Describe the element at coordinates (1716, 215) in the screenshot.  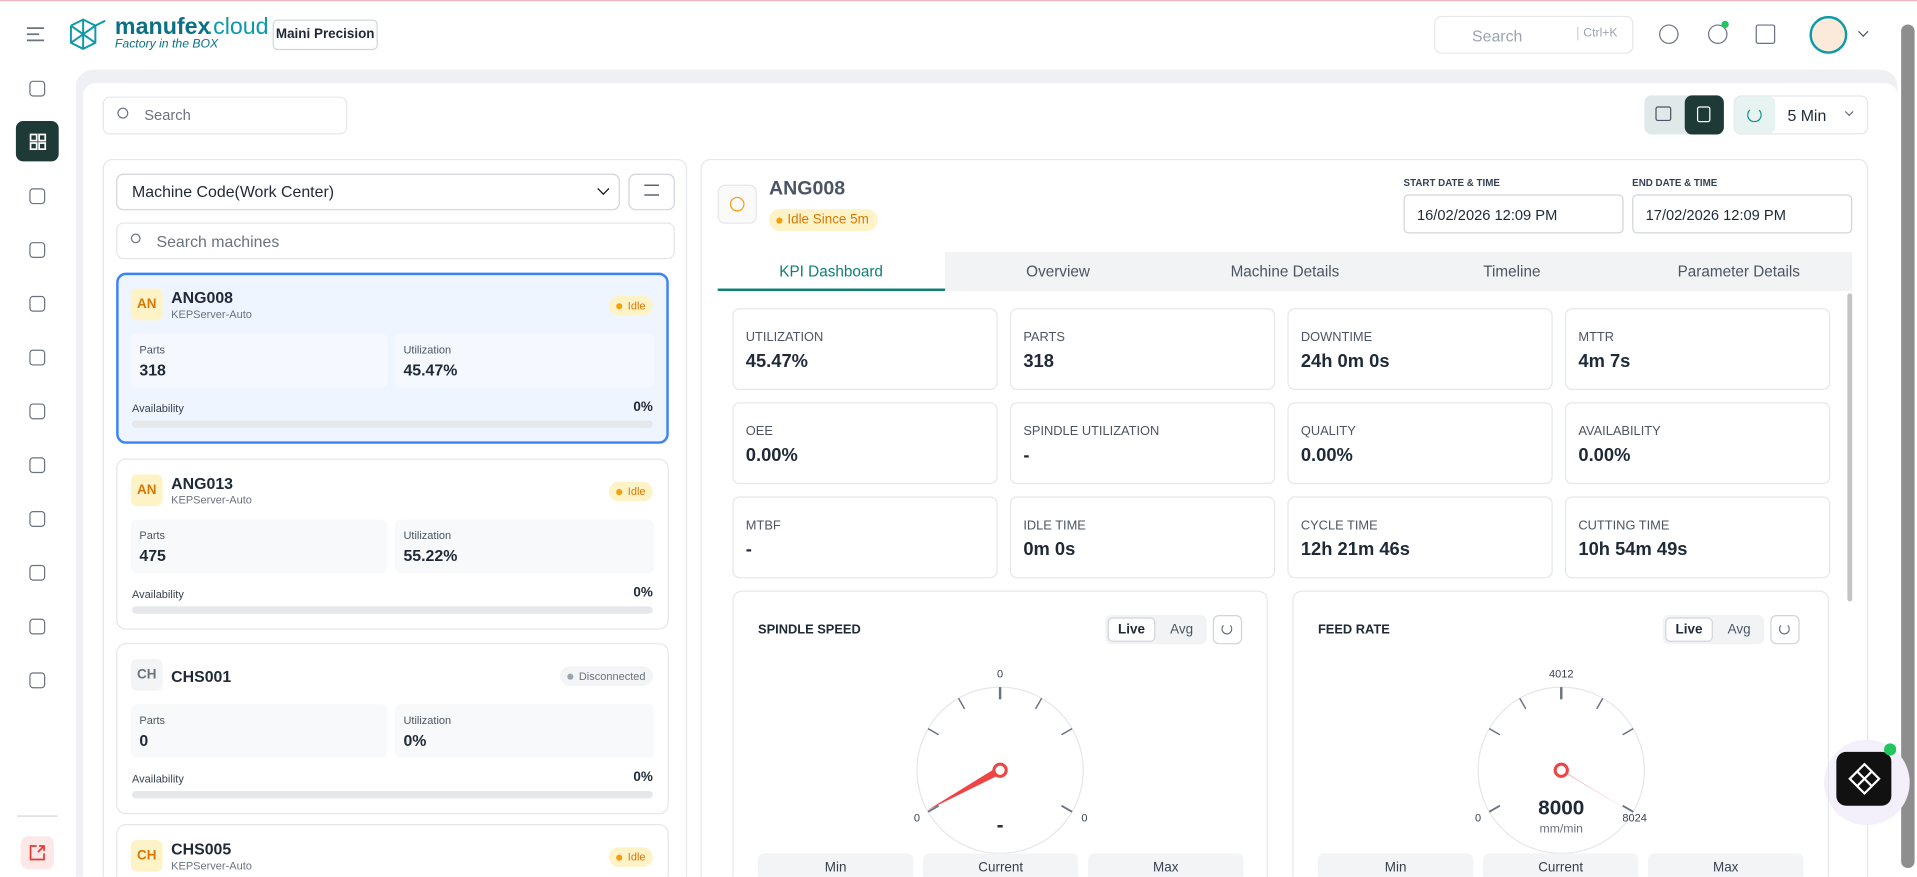
I see `date-value: 17/02/2026 12:09 PM` at that location.